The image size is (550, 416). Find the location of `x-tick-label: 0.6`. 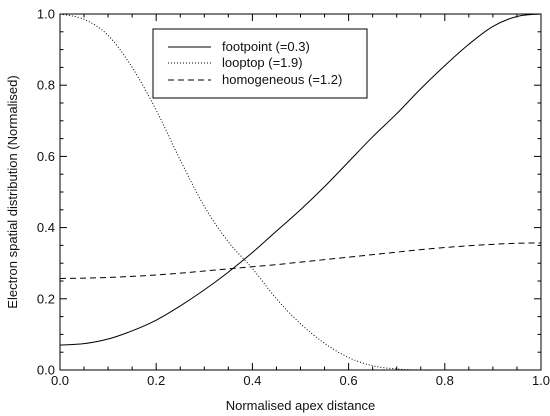

x-tick-label: 0.6 is located at coordinates (349, 380).